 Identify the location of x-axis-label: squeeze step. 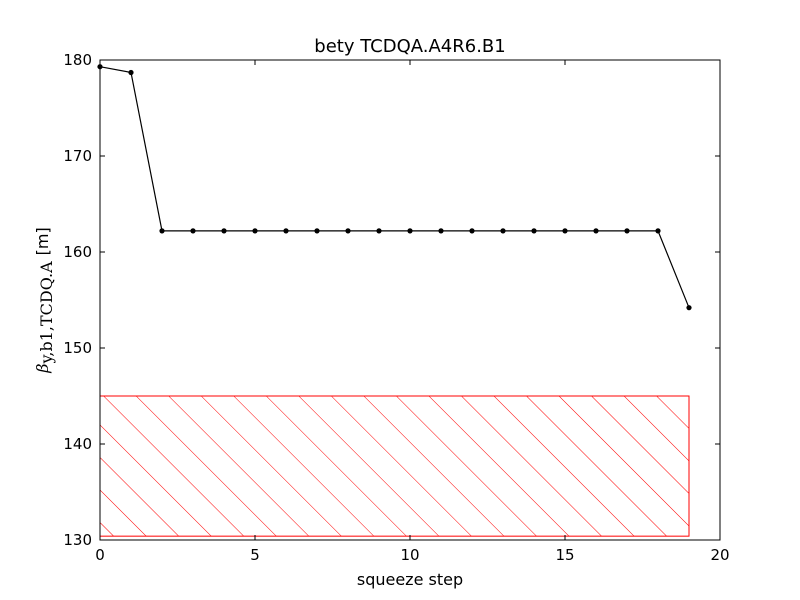
(410, 579).